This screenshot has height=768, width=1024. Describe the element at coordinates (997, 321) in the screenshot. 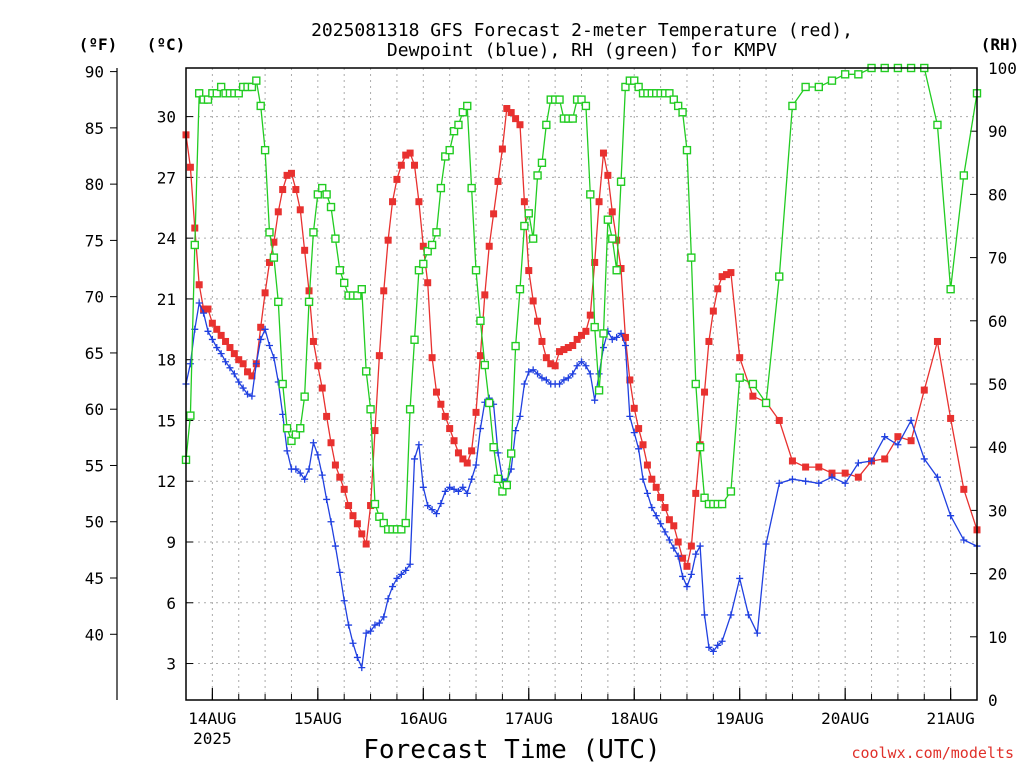

I see `rh-tick-label-60: 60` at that location.